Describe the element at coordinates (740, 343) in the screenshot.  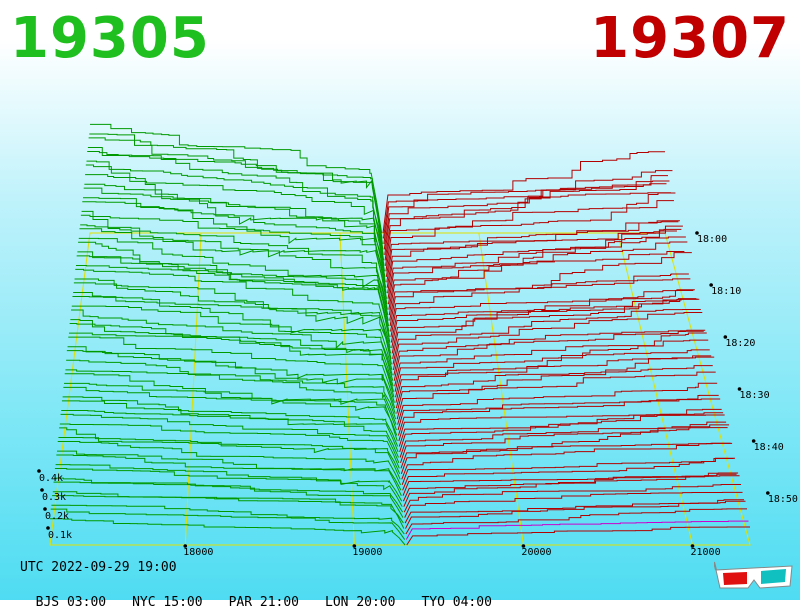
I see `time-tick-label: 18:20` at that location.